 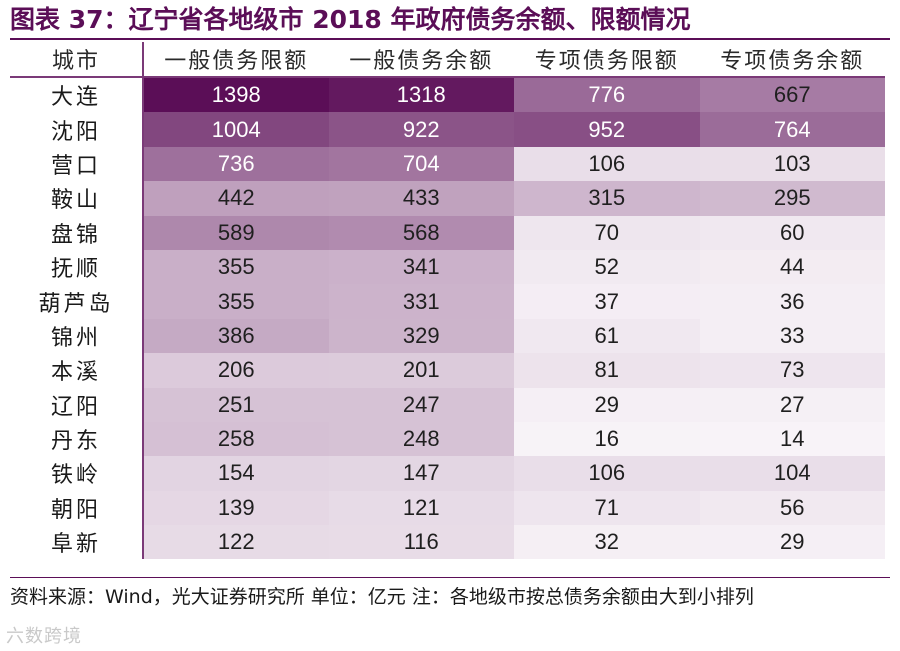 What do you see at coordinates (236, 198) in the screenshot?
I see `general-limit-cell: 442` at bounding box center [236, 198].